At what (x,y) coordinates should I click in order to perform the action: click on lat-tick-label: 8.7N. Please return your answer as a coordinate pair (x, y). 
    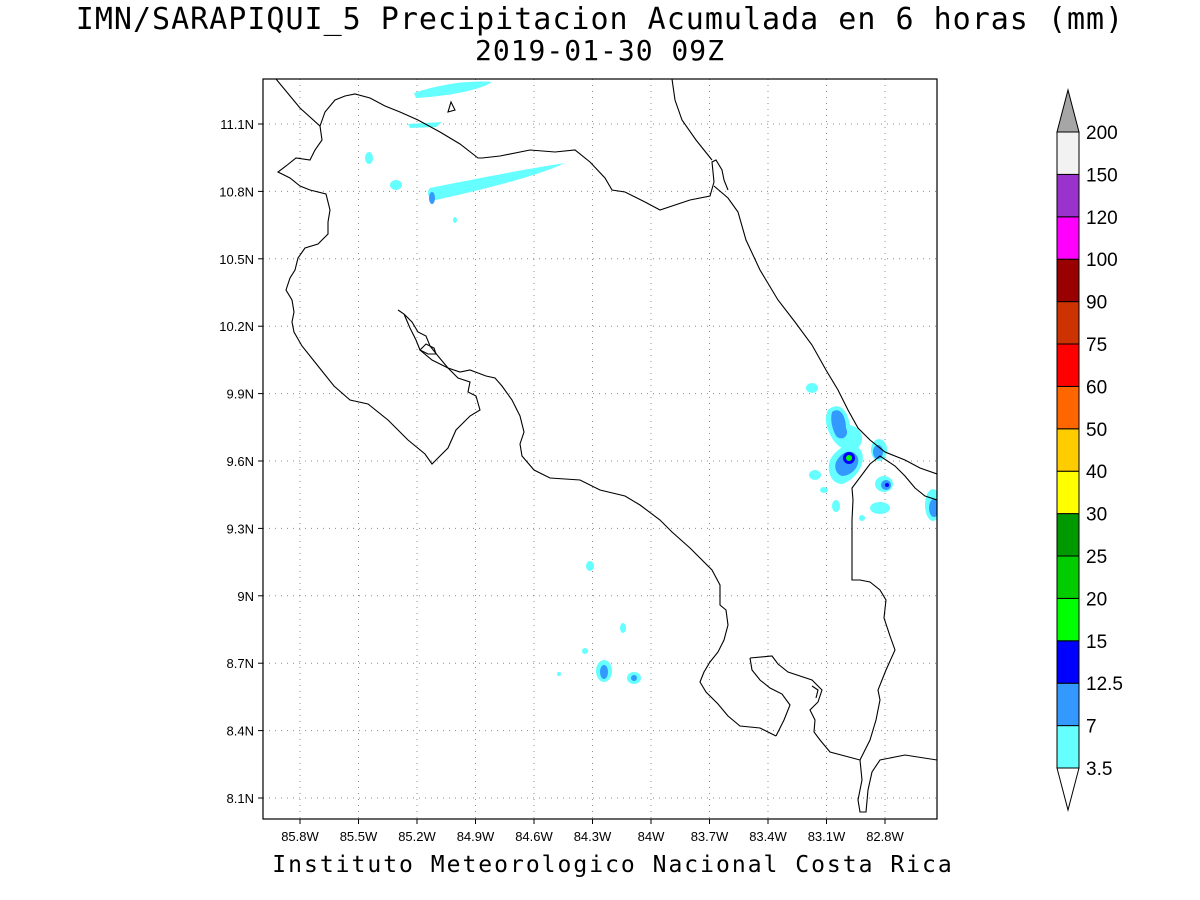
    Looking at the image, I should click on (240, 663).